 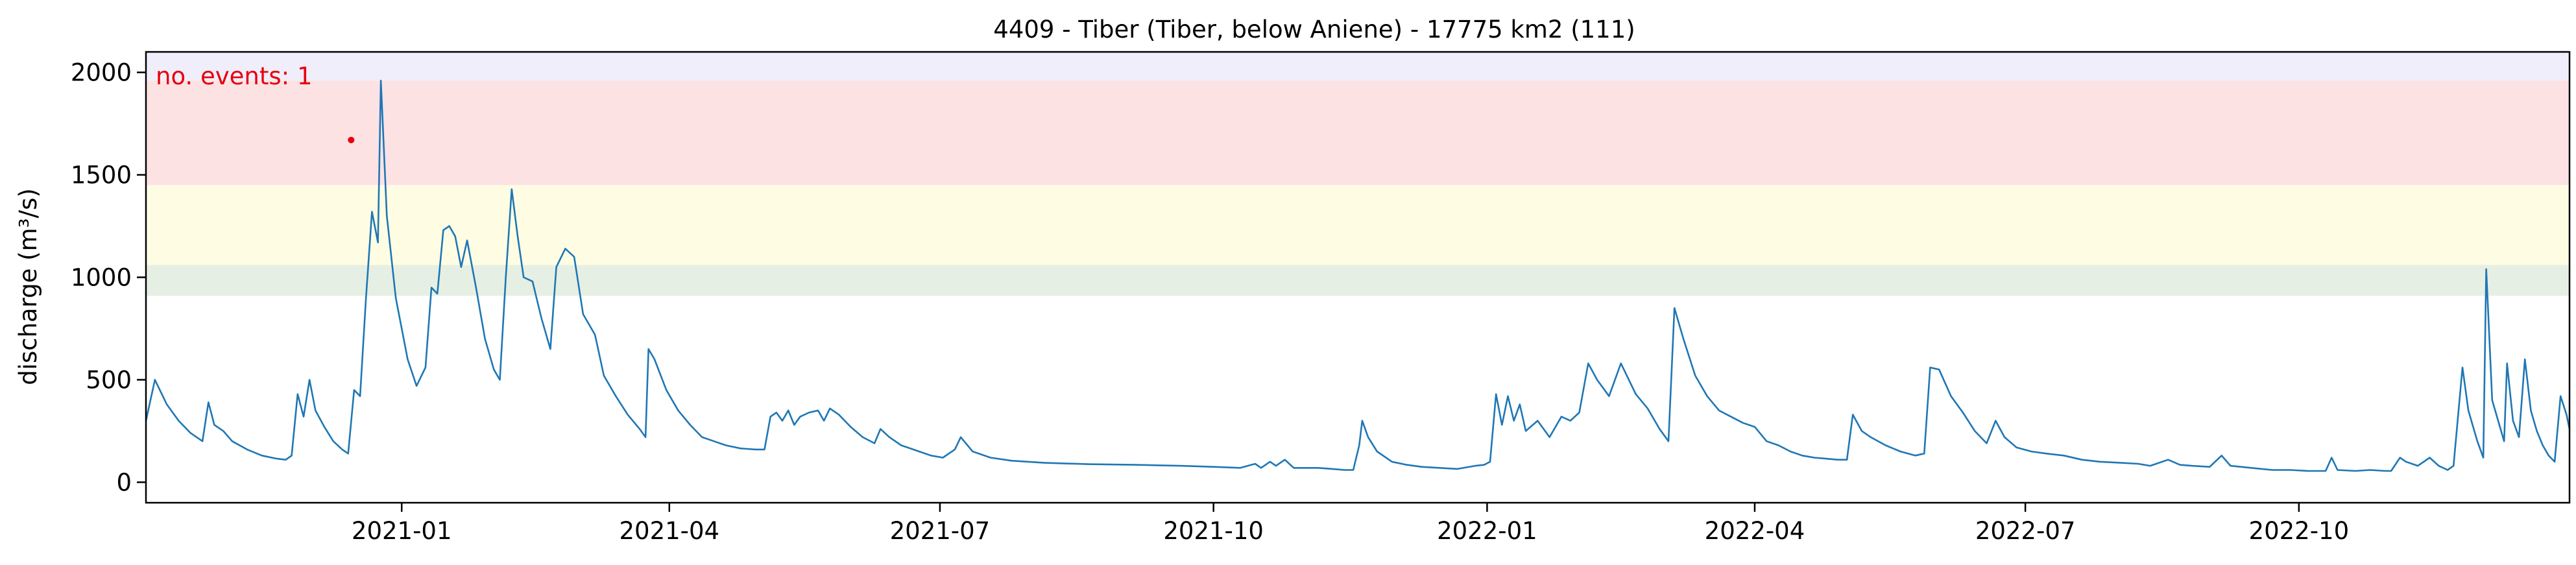 What do you see at coordinates (1755, 531) in the screenshot?
I see `x-tick-label-2022-04: 2022-04` at bounding box center [1755, 531].